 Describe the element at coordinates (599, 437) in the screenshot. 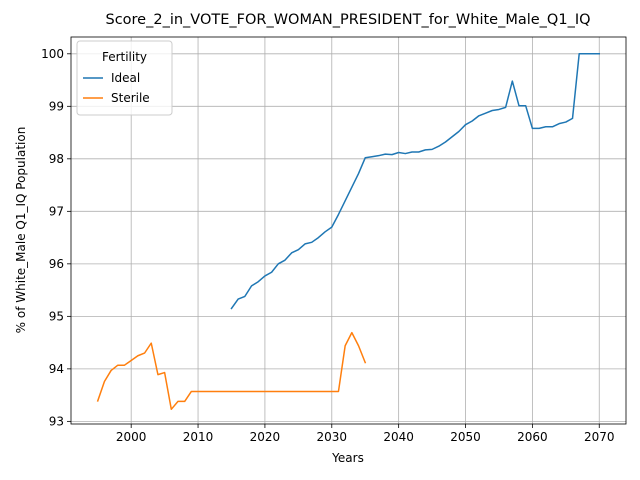

I see `x-tick-label: 2070` at that location.